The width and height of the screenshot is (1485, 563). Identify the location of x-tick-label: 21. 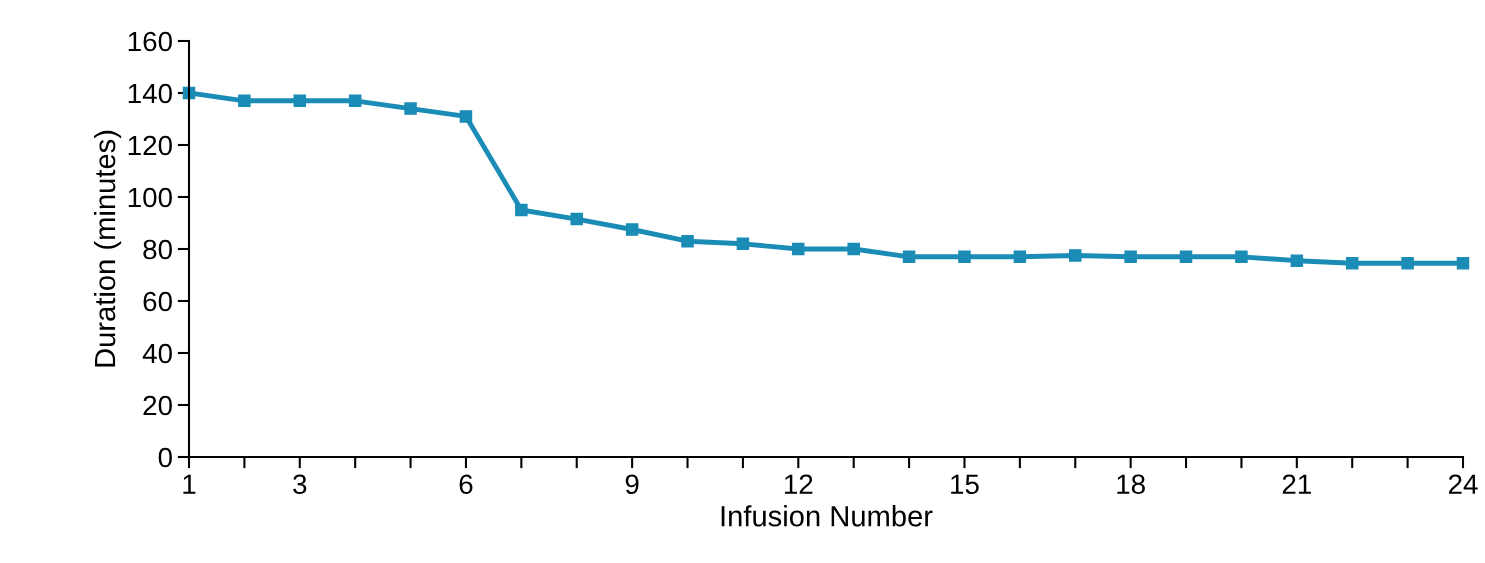
(1296, 484).